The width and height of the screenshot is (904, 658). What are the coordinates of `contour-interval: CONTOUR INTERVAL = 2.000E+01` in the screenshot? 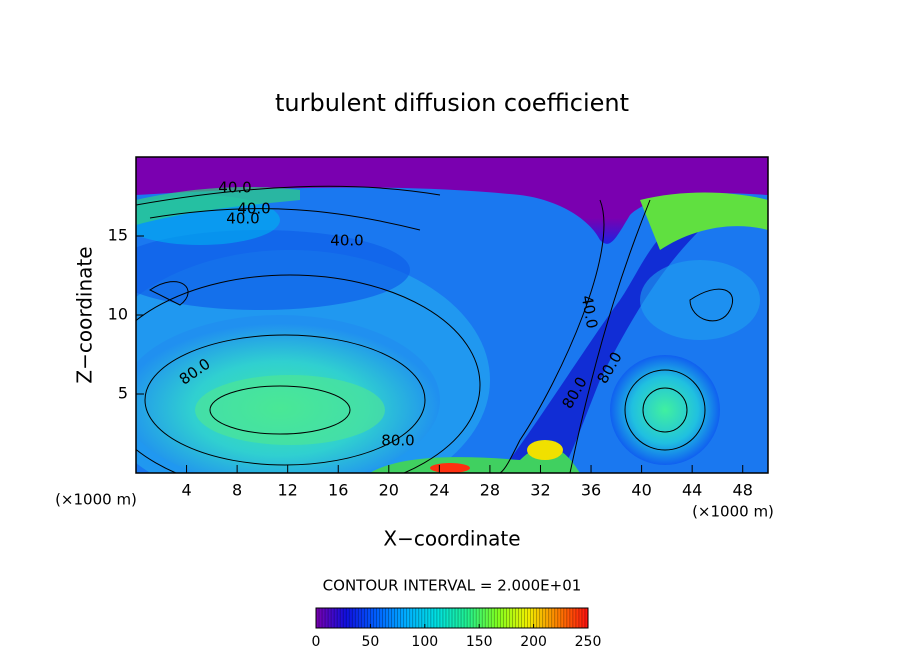 It's located at (452, 586).